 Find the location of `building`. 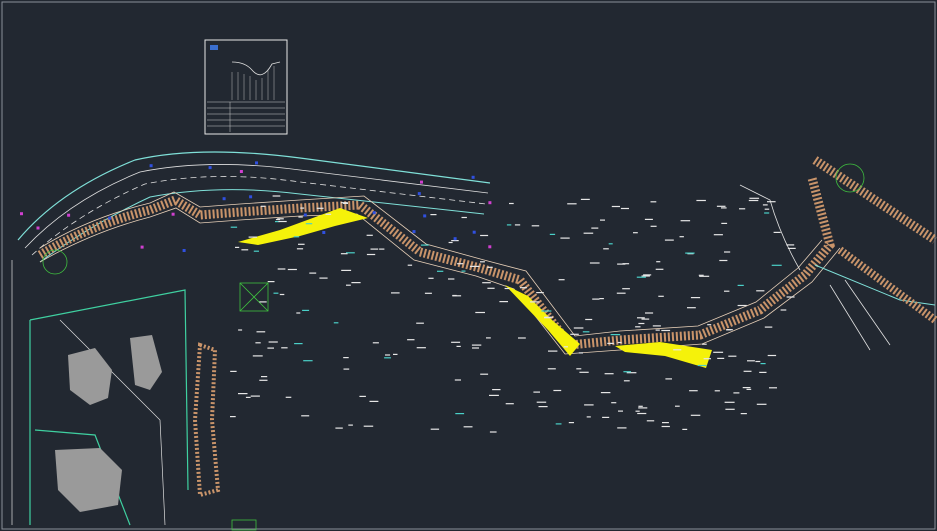

building is located at coordinates (146, 362).